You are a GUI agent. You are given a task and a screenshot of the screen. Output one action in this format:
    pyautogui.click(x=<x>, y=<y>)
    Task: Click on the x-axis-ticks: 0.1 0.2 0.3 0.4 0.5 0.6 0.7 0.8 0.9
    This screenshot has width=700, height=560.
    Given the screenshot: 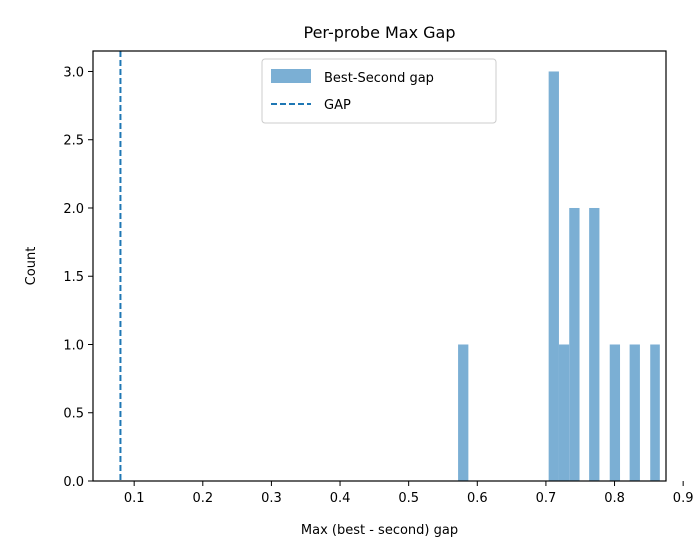 What is the action you would take?
    pyautogui.click(x=409, y=493)
    